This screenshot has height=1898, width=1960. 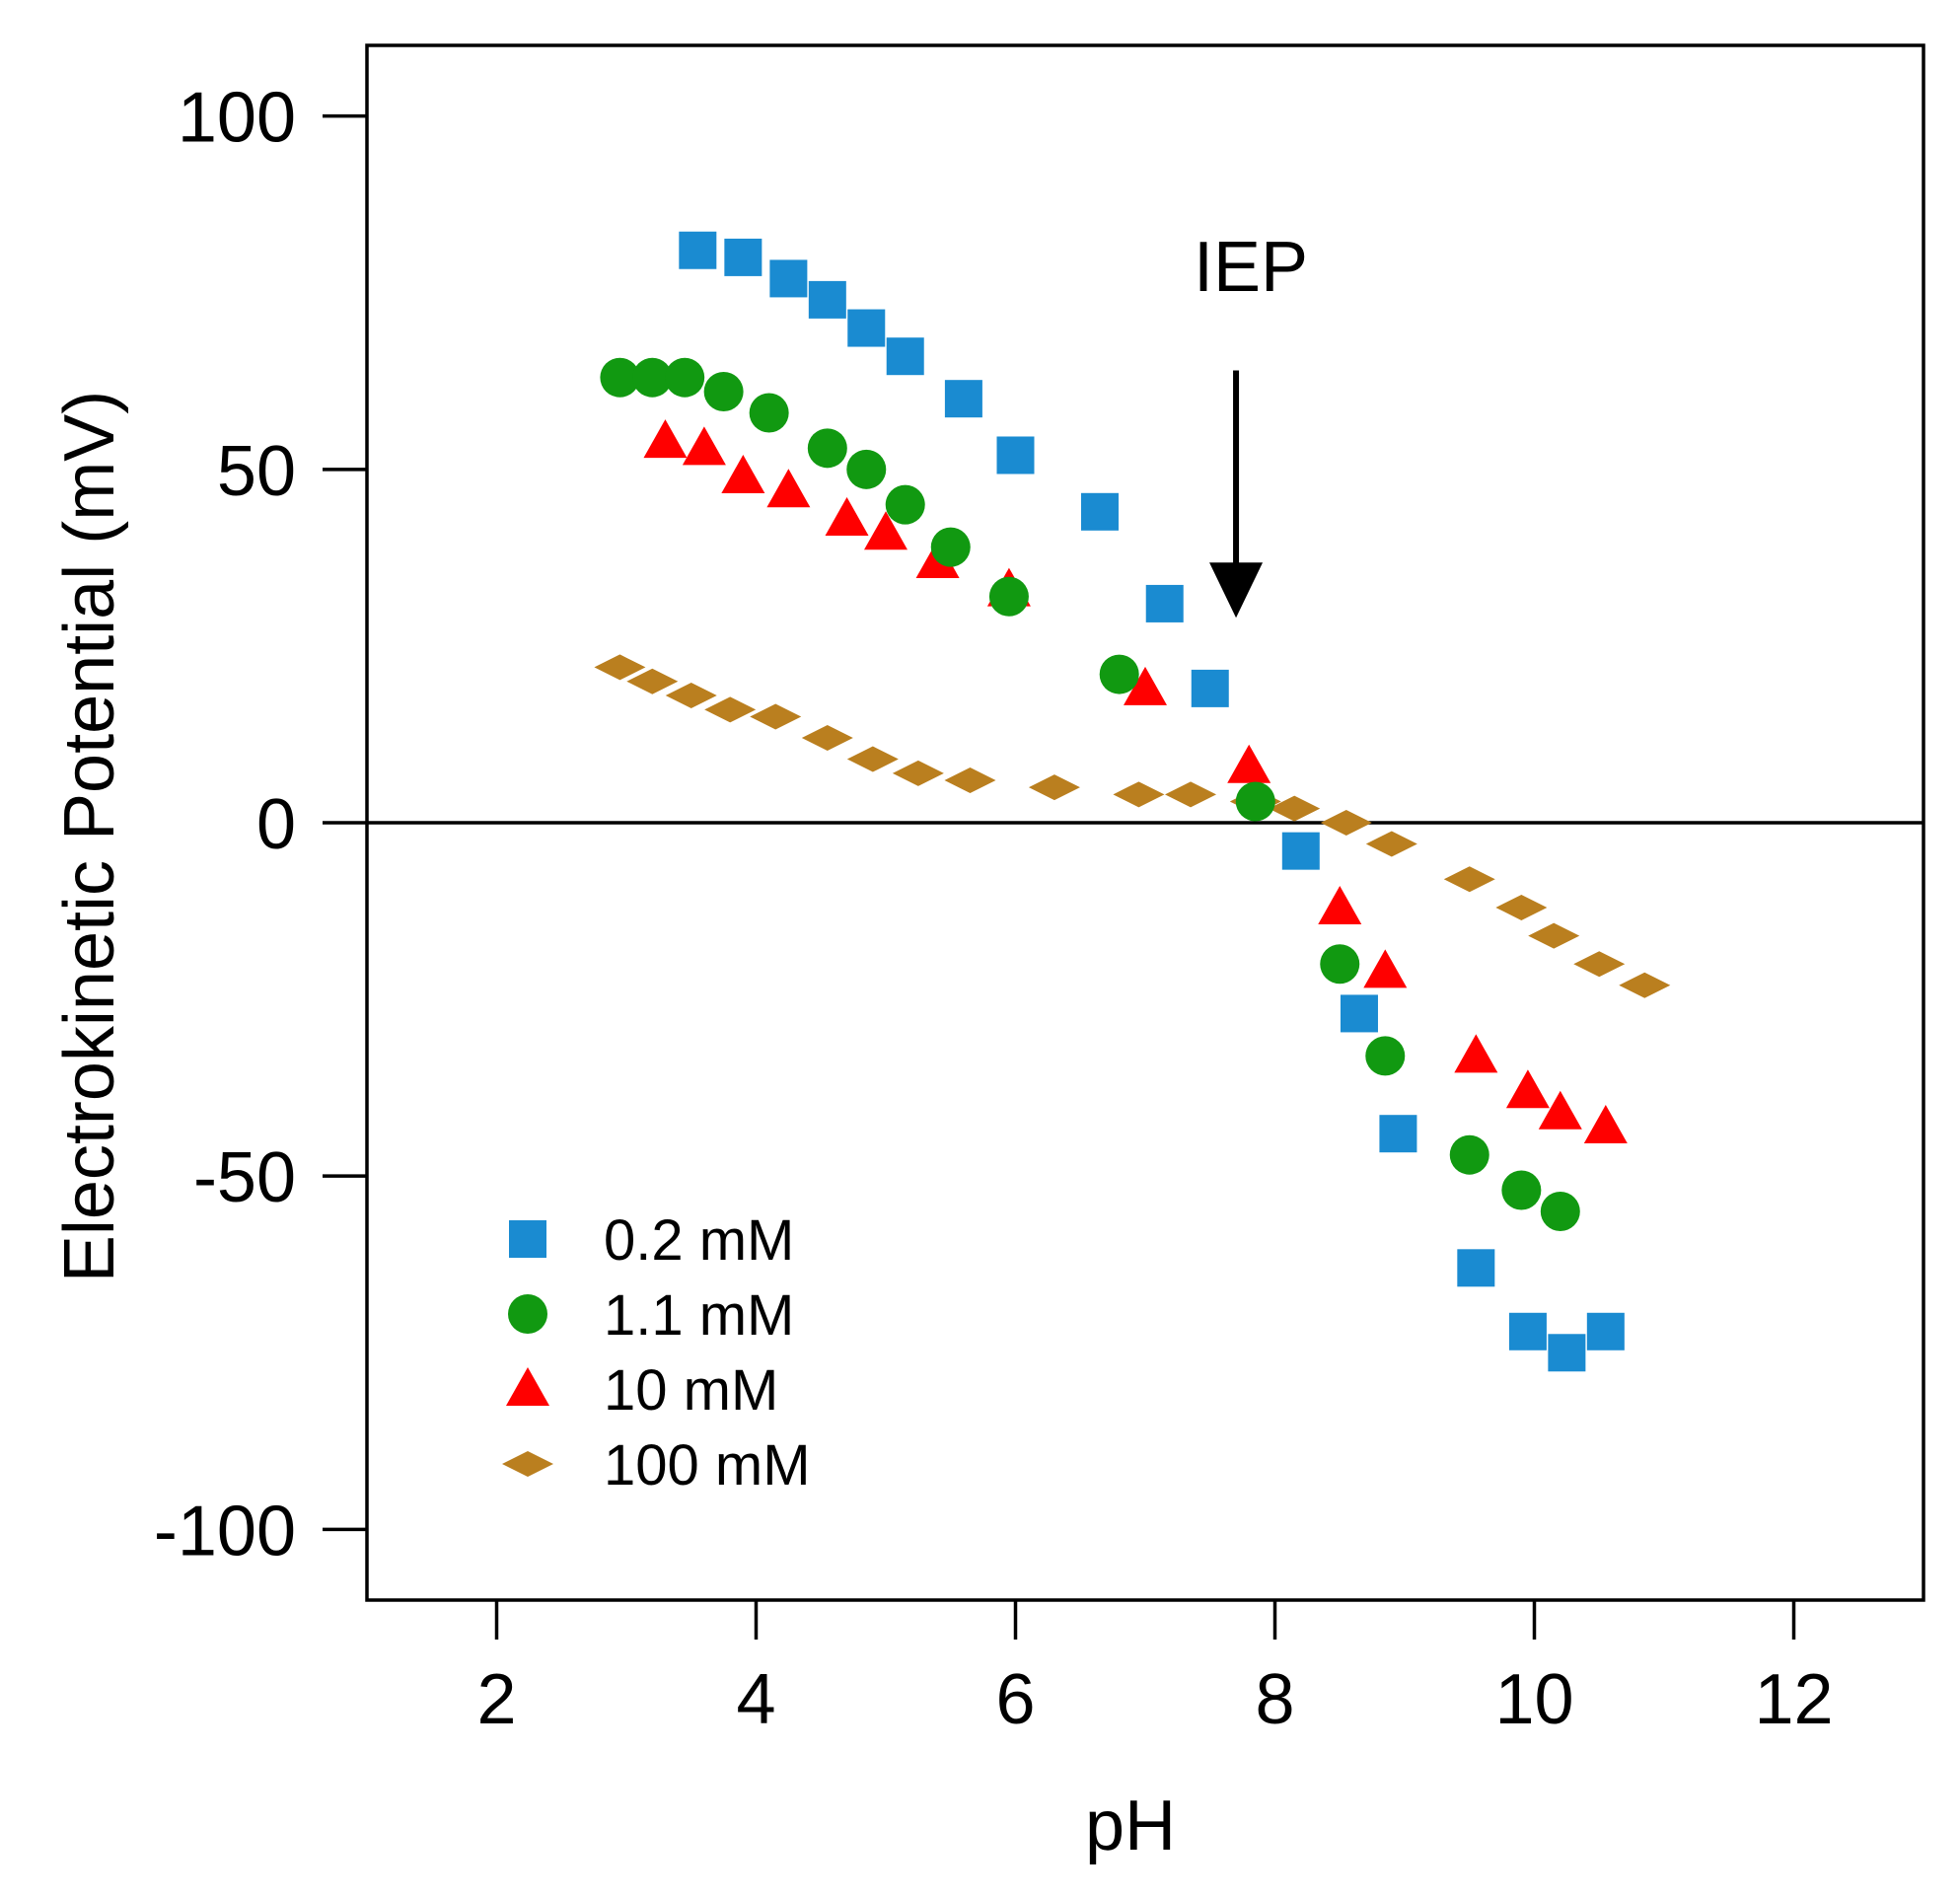 I want to click on x-axis: 2 4 6 8 10 12, so click(x=1155, y=1670).